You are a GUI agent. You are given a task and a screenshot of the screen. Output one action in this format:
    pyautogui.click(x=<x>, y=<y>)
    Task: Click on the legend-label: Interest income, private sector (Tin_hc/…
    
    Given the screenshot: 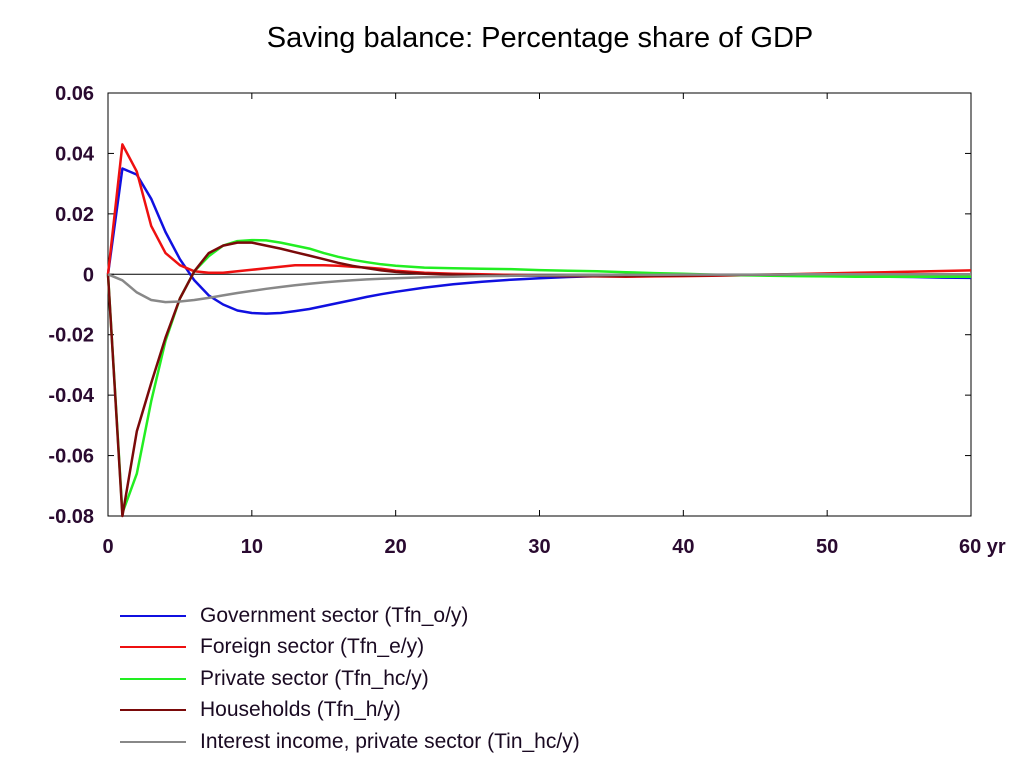 What is the action you would take?
    pyautogui.click(x=390, y=741)
    